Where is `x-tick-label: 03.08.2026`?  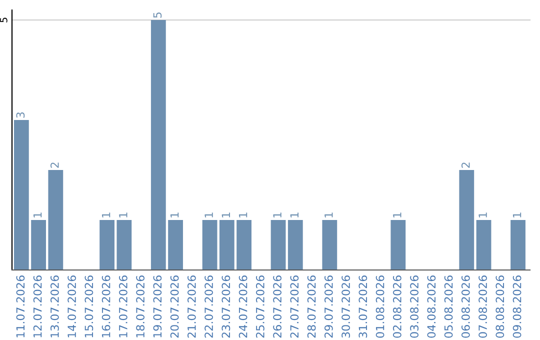
x-tick-label: 03.08.2026 is located at coordinates (414, 307).